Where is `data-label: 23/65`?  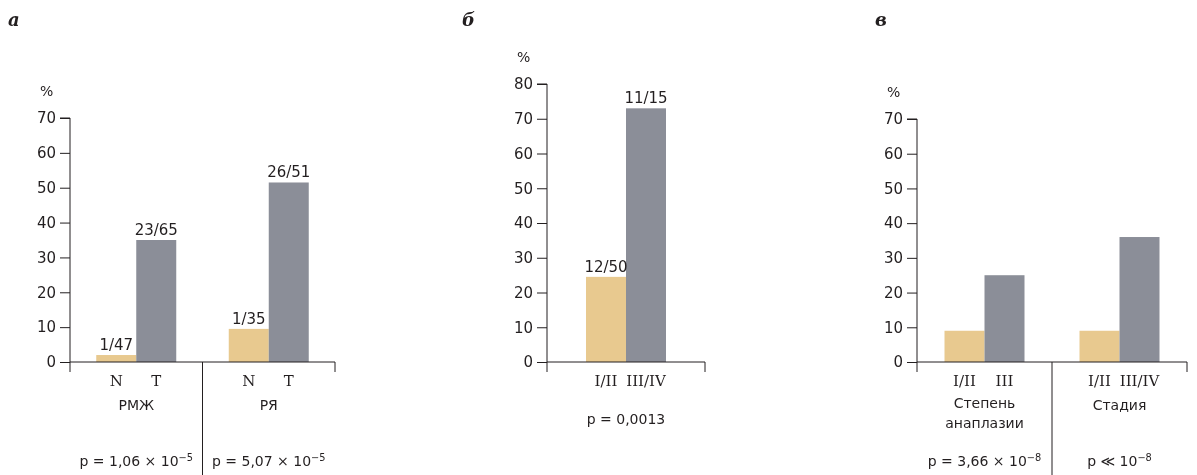 data-label: 23/65 is located at coordinates (156, 230).